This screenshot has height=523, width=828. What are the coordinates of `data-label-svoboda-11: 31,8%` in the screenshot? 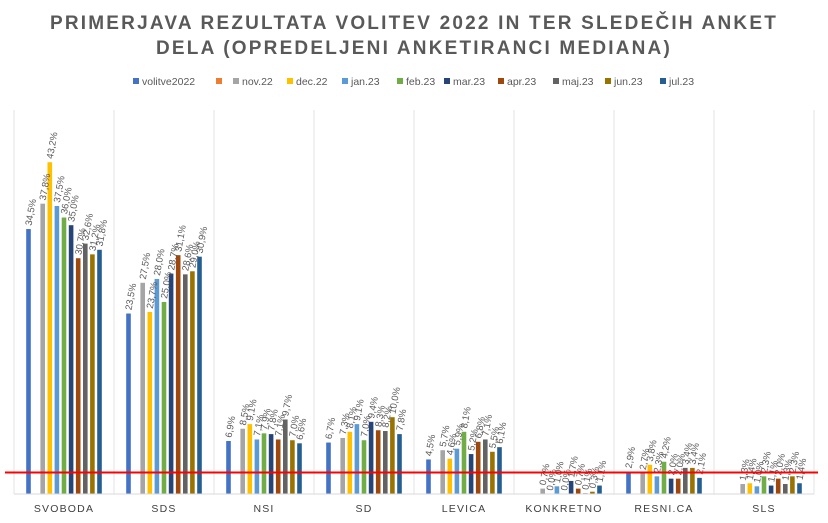 It's located at (103, 232).